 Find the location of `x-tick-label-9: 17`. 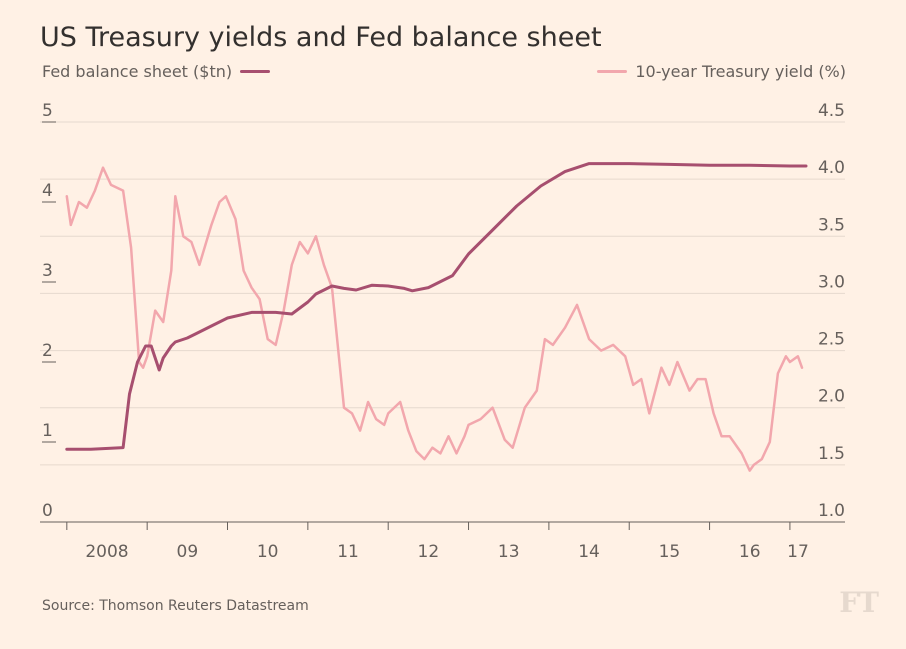

x-tick-label-9: 17 is located at coordinates (798, 552).